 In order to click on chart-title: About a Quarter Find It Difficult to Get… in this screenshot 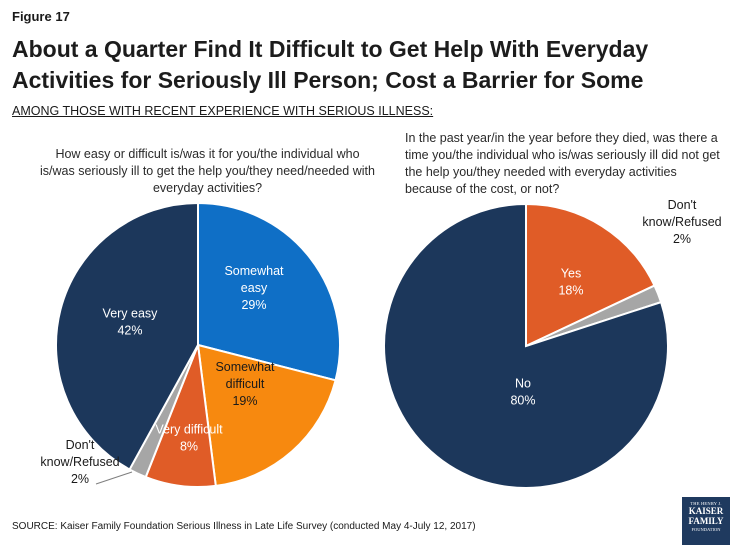, I will do `click(330, 64)`.